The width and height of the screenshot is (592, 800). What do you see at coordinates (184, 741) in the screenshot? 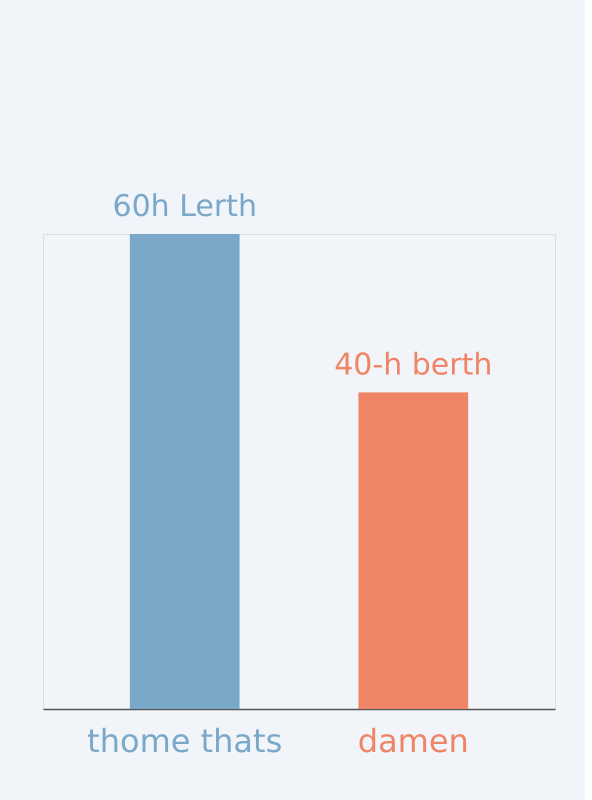
I see `x-tick-label: thome thats` at bounding box center [184, 741].